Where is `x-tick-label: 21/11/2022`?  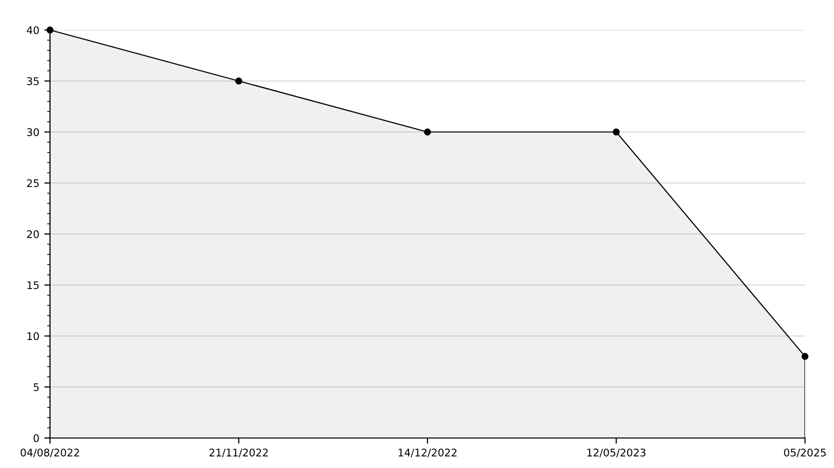
x-tick-label: 21/11/2022 is located at coordinates (238, 453).